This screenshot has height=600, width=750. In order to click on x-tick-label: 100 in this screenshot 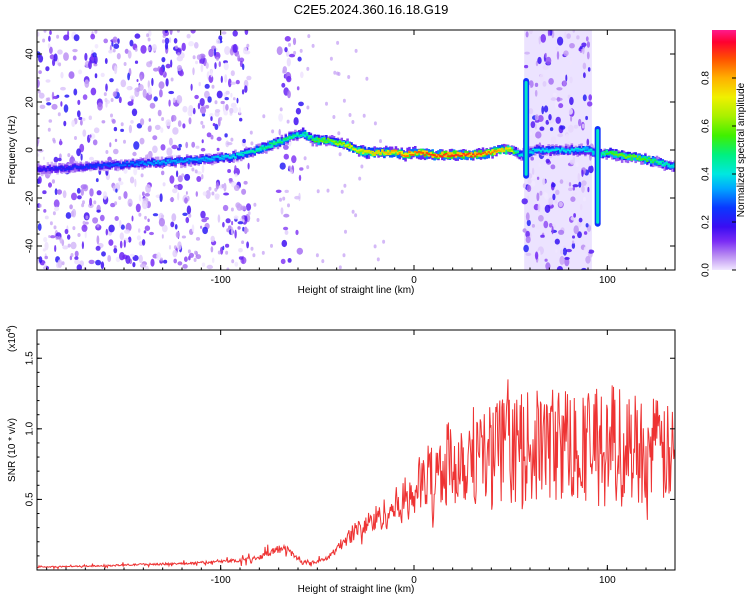, I will do `click(607, 280)`.